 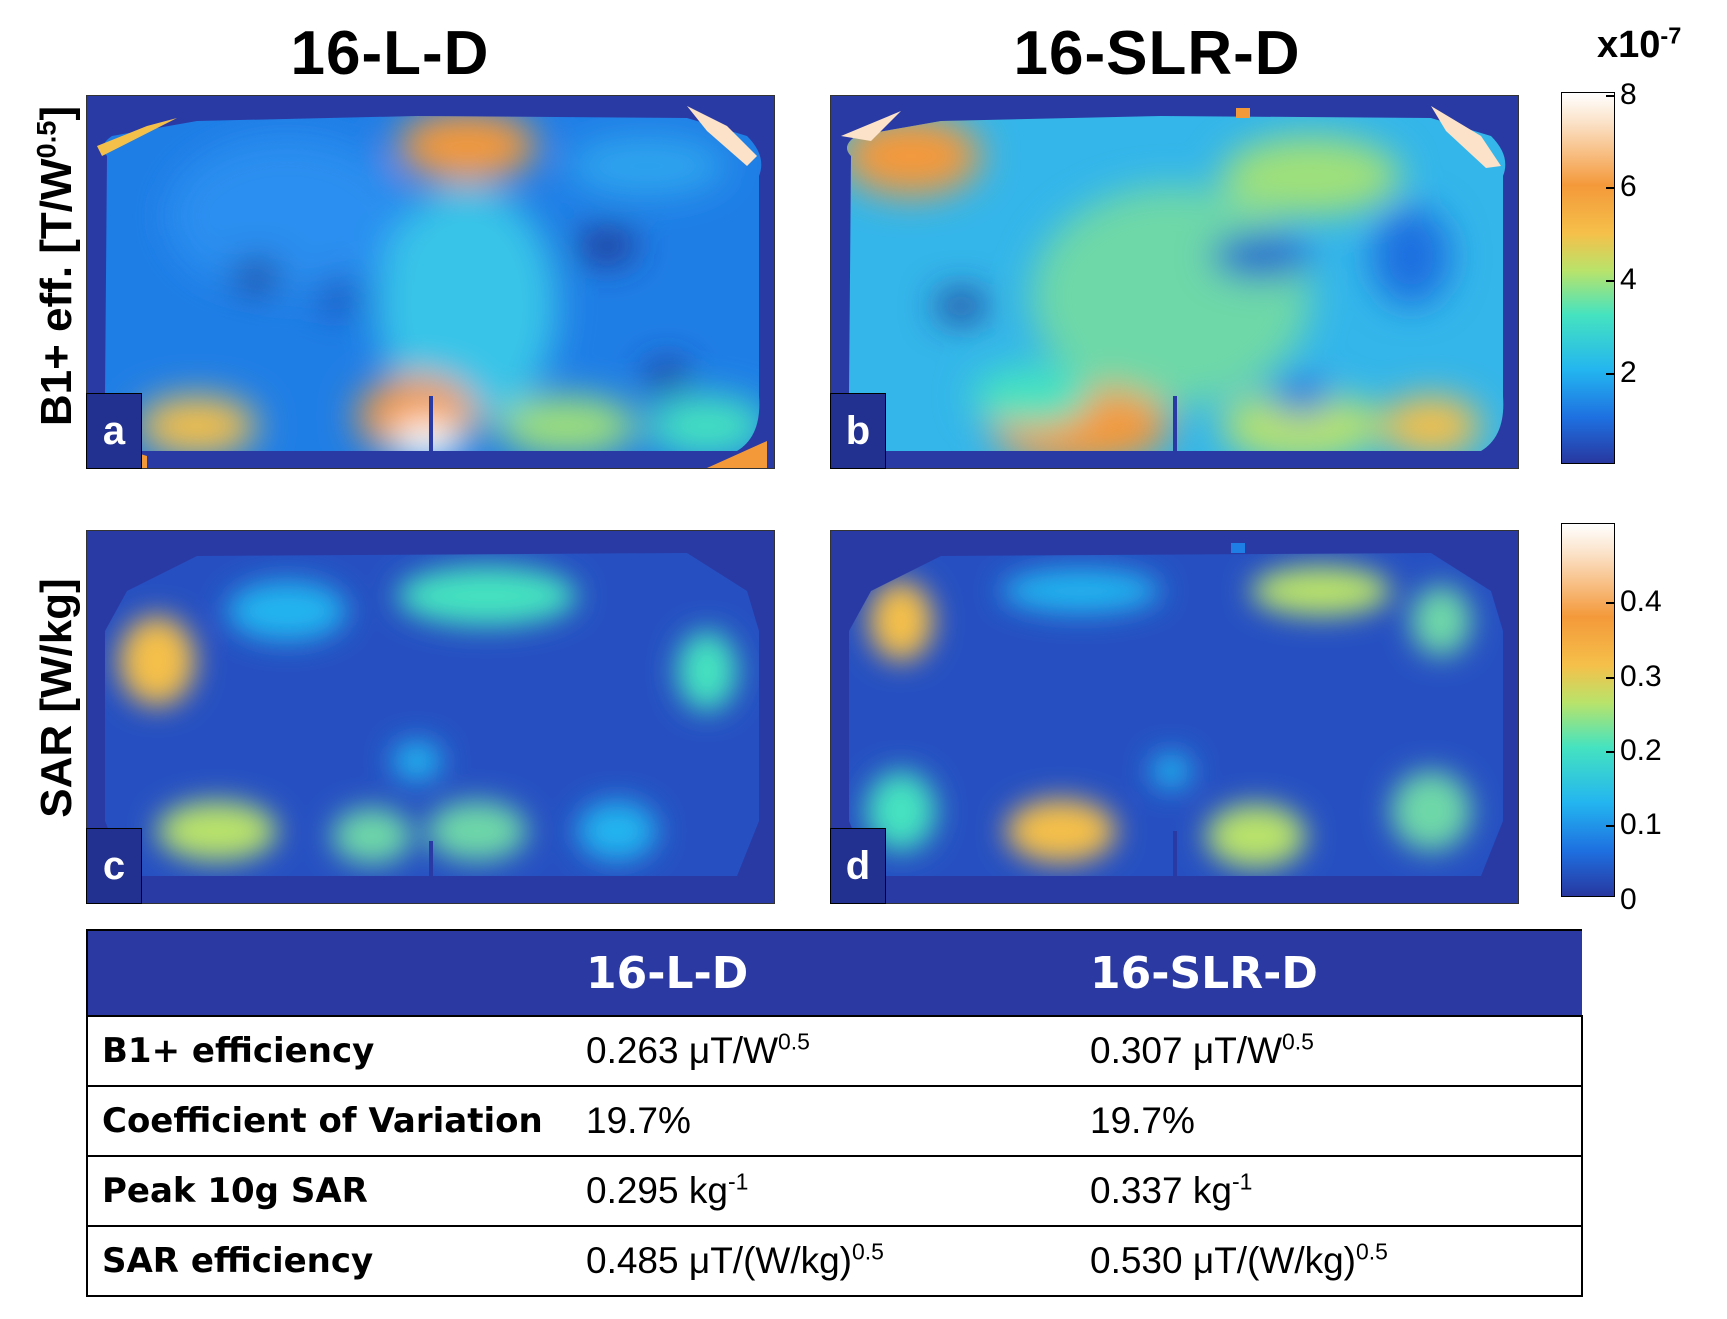 What do you see at coordinates (1329, 1191) in the screenshot?
I see `cell-peak-sar-16-SLR-D: 0.337 kg-1` at bounding box center [1329, 1191].